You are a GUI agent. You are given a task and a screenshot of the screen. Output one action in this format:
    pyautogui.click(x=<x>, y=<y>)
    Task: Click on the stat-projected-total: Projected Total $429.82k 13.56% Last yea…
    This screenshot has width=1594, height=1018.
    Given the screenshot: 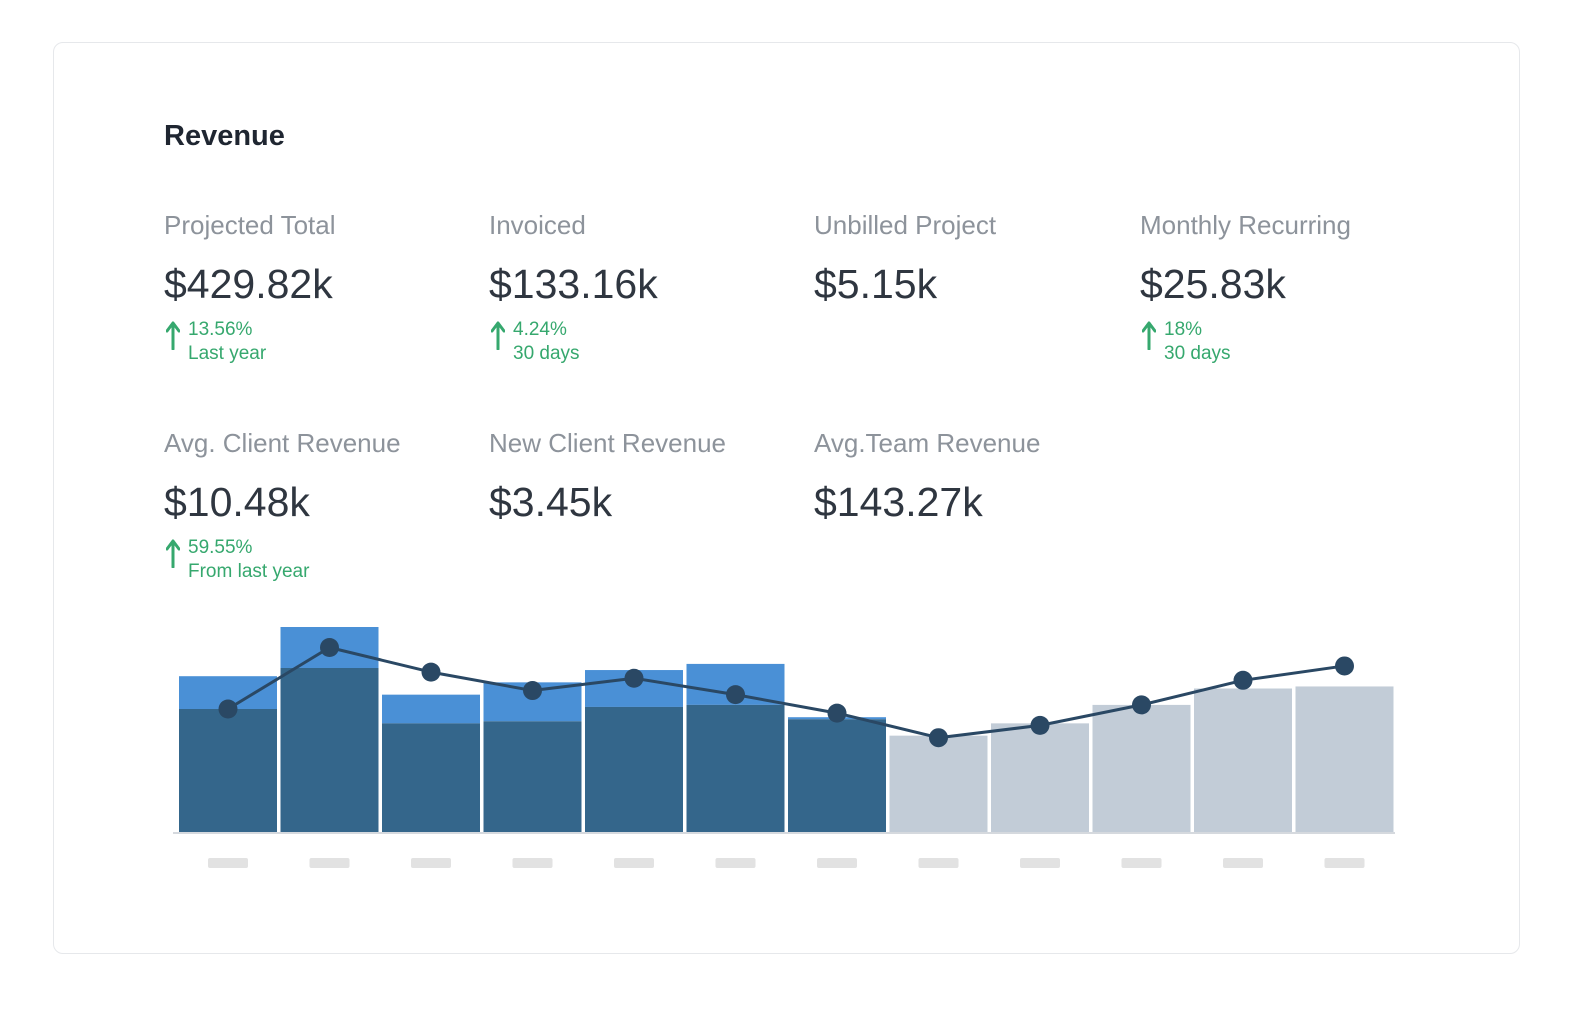 What is the action you would take?
    pyautogui.click(x=250, y=288)
    